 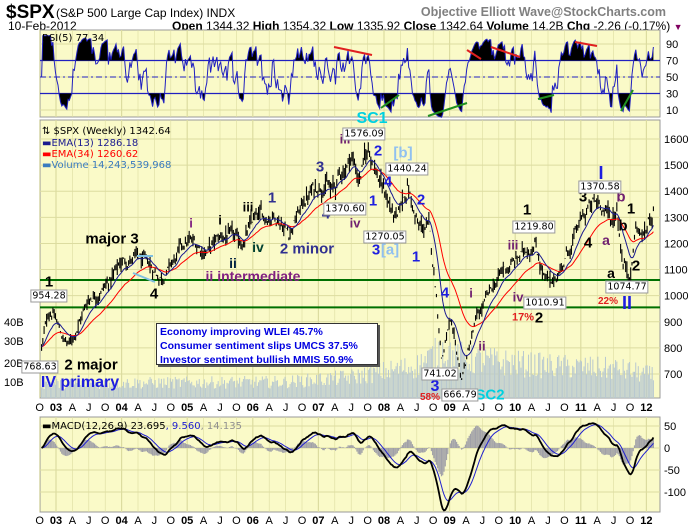 I want to click on price-tick-label: 1300, so click(x=676, y=218).